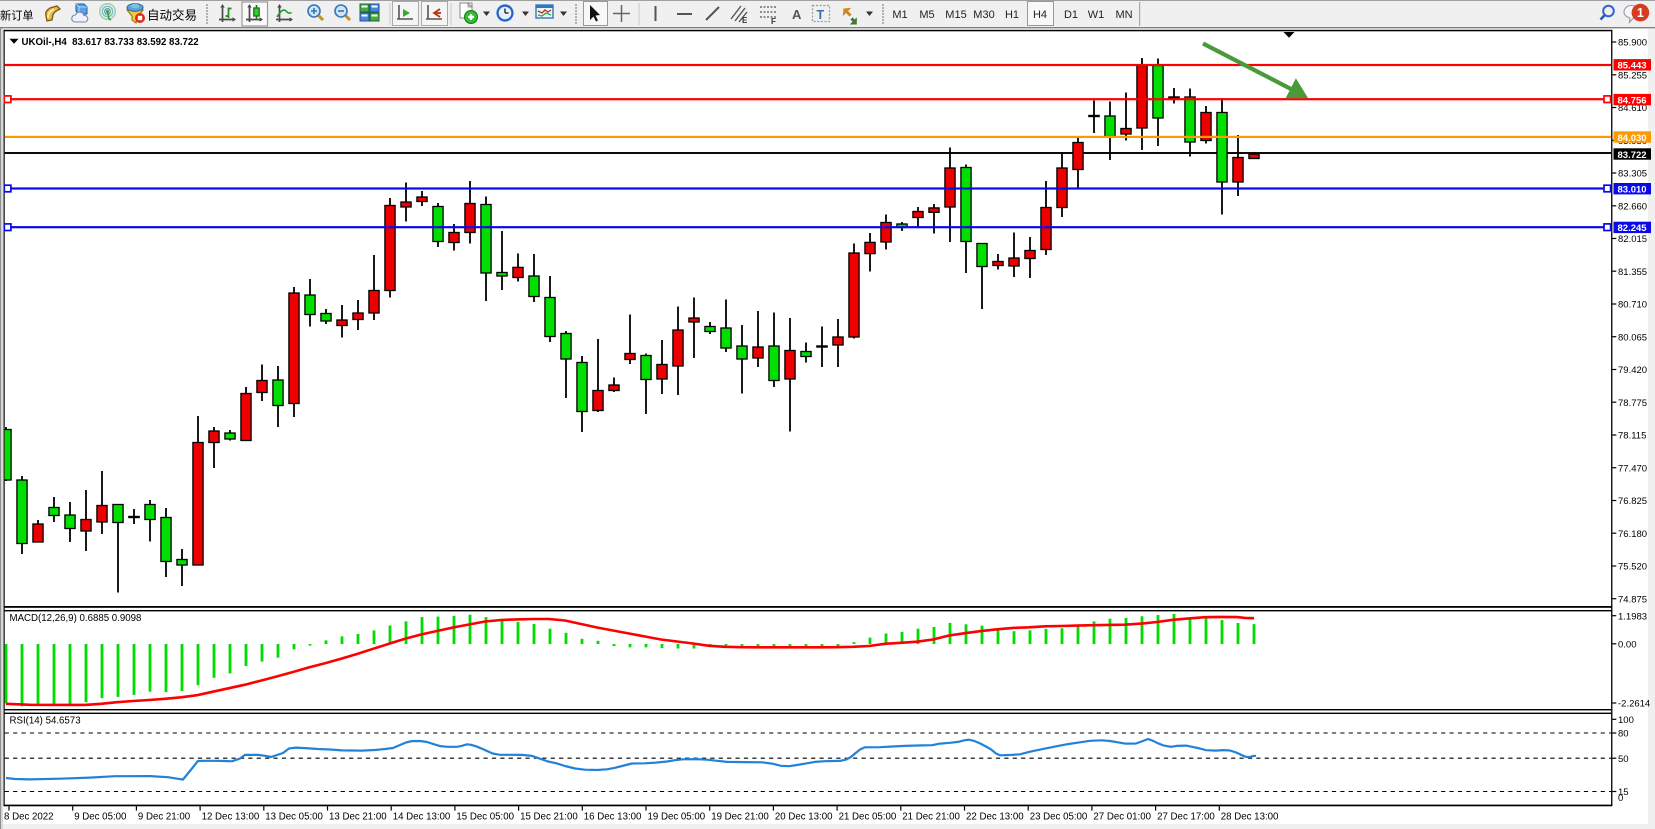 Image resolution: width=1655 pixels, height=829 pixels. Describe the element at coordinates (1632, 108) in the screenshot. I see `svg-text: 84.610` at that location.